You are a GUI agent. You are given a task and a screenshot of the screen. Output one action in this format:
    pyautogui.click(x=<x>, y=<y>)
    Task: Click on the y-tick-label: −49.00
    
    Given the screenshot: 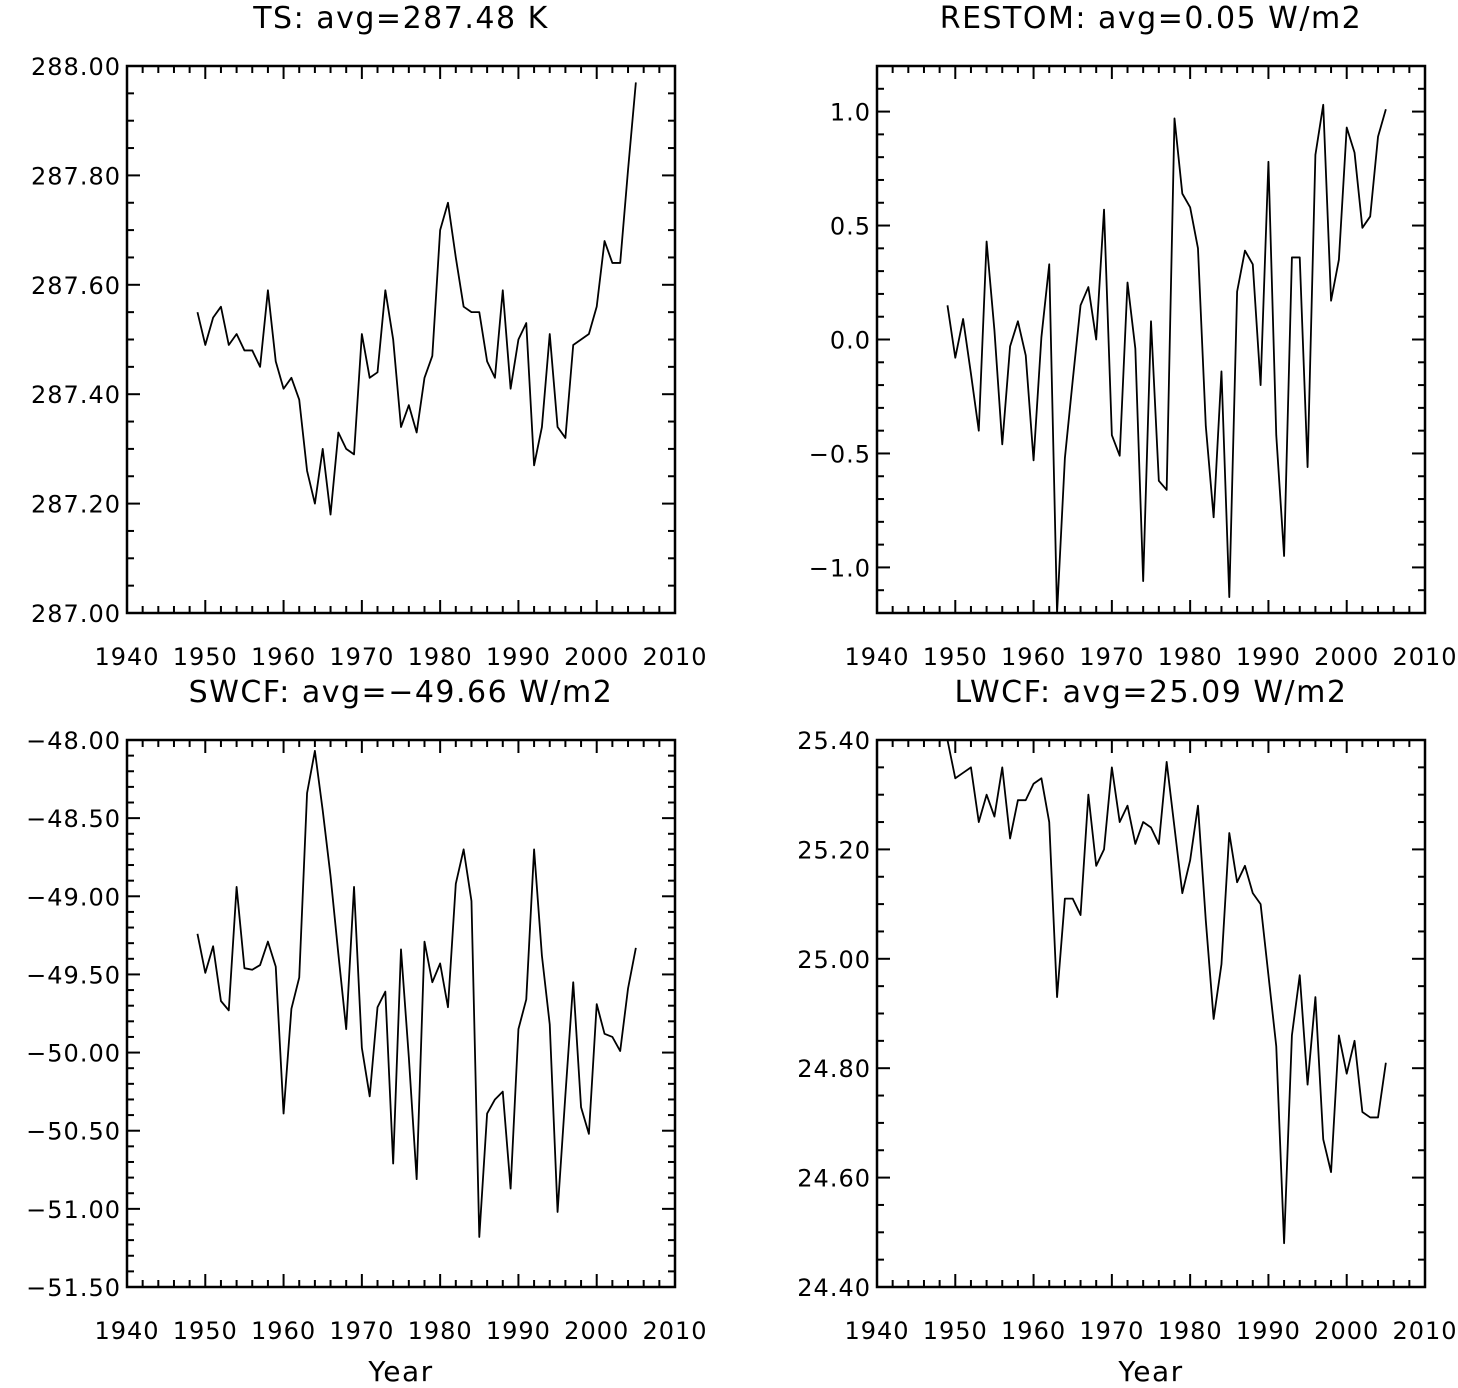 What is the action you would take?
    pyautogui.click(x=73, y=897)
    